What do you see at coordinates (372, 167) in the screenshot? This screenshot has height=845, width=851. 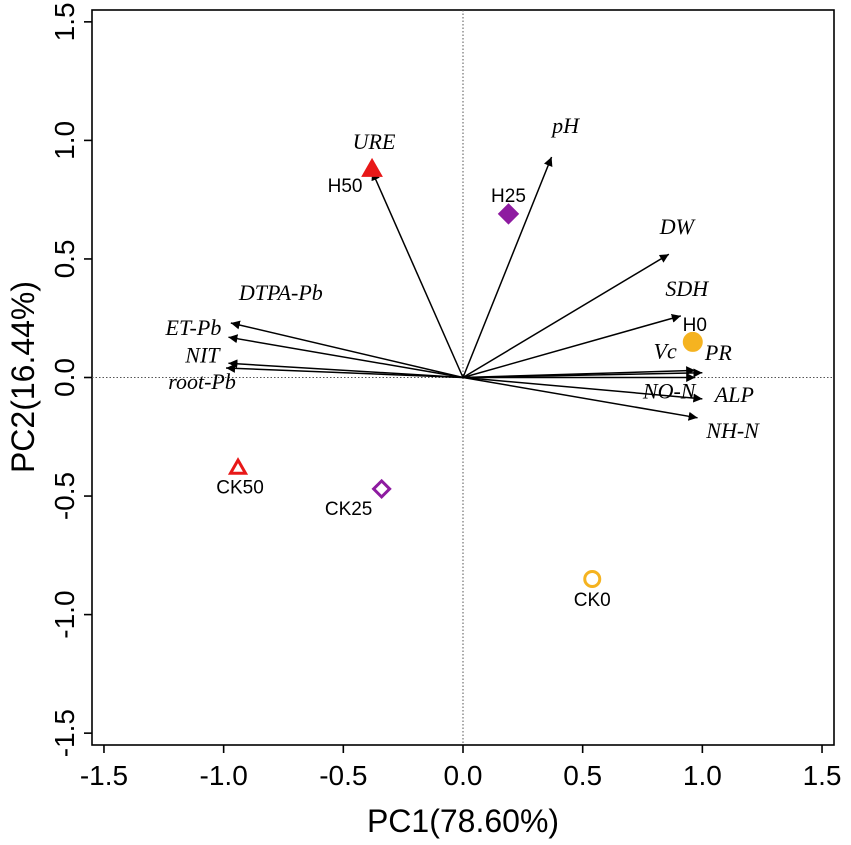 I see `sample-point-h50` at bounding box center [372, 167].